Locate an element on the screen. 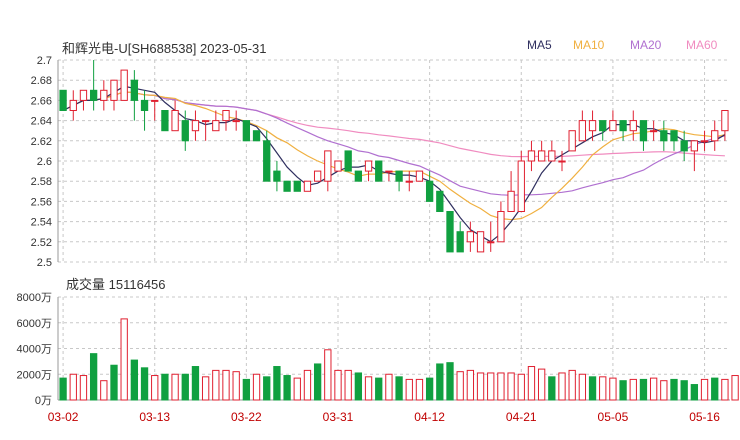  legend-ma5: MA5 is located at coordinates (539, 45).